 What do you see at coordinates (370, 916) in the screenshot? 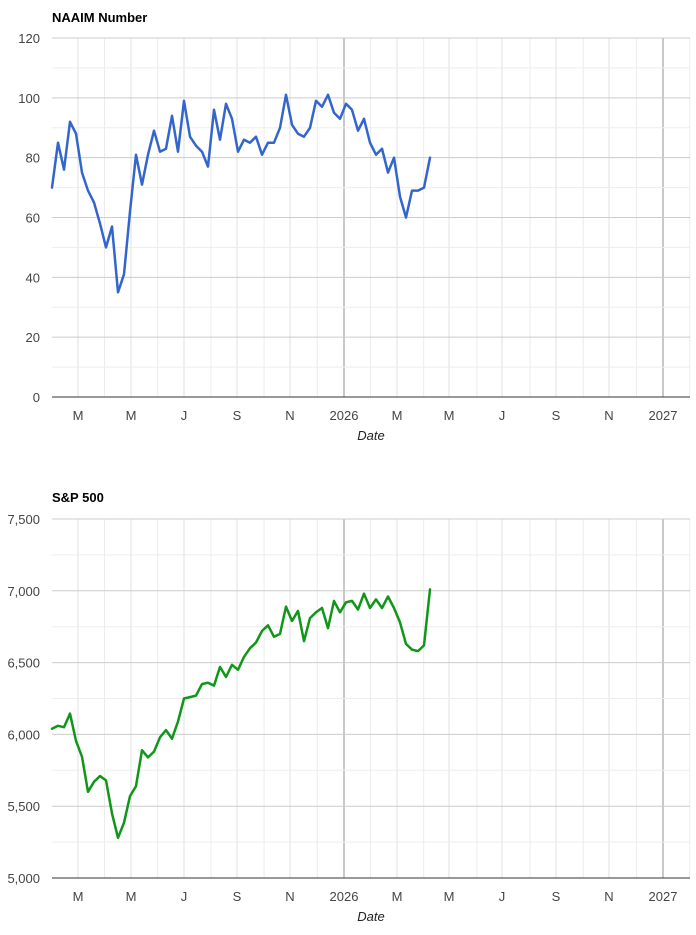
I see `sp500-x-axis-title: Date` at bounding box center [370, 916].